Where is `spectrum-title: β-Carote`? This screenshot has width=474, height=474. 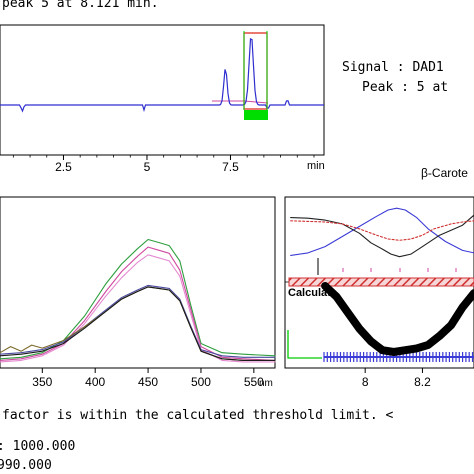 spectrum-title: β-Carote is located at coordinates (444, 173).